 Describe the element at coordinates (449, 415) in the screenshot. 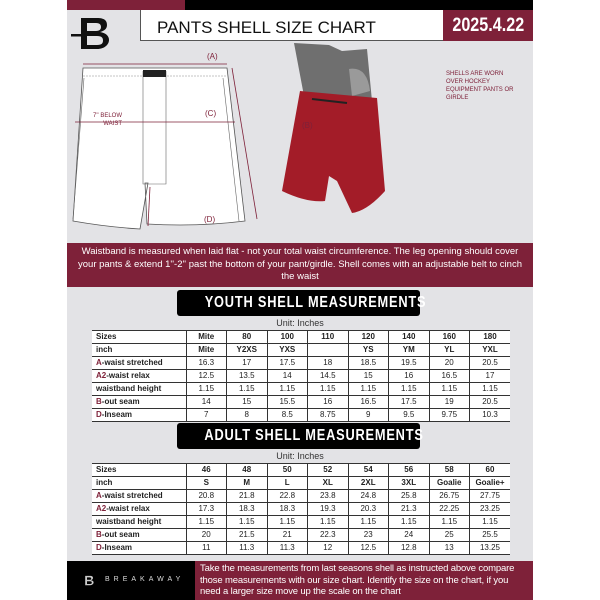

I see `table-cell: 9.75` at that location.